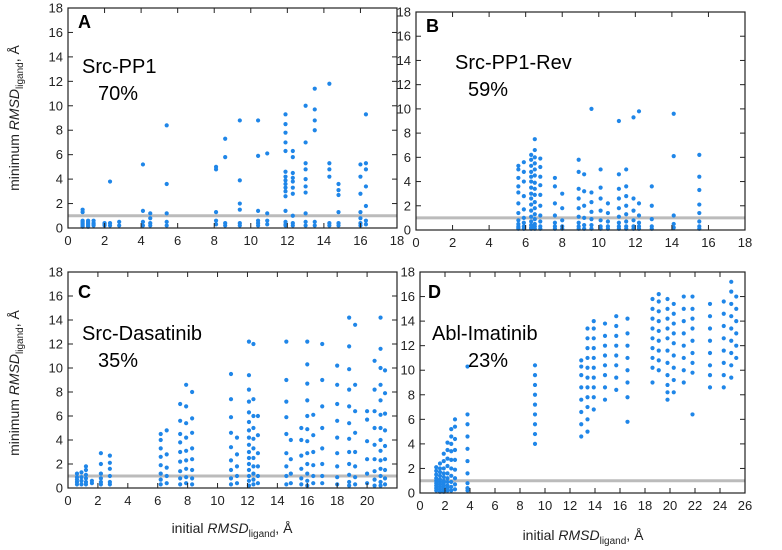 Image resolution: width=782 pixels, height=550 pixels. I want to click on y-tick-label-c: 14, so click(56, 320).